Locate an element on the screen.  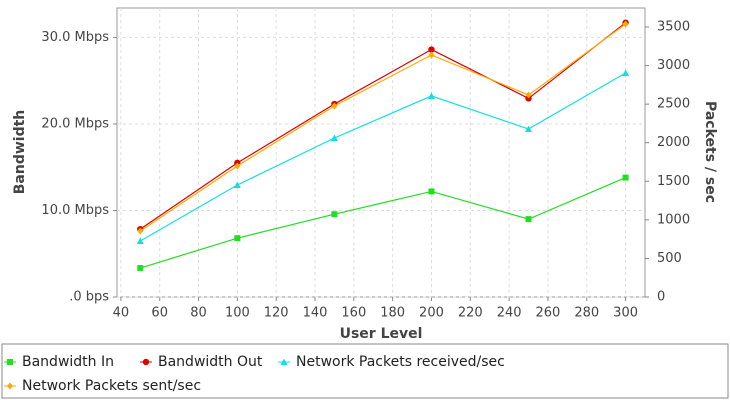
y-axis-title: Bandwidth is located at coordinates (20, 152).